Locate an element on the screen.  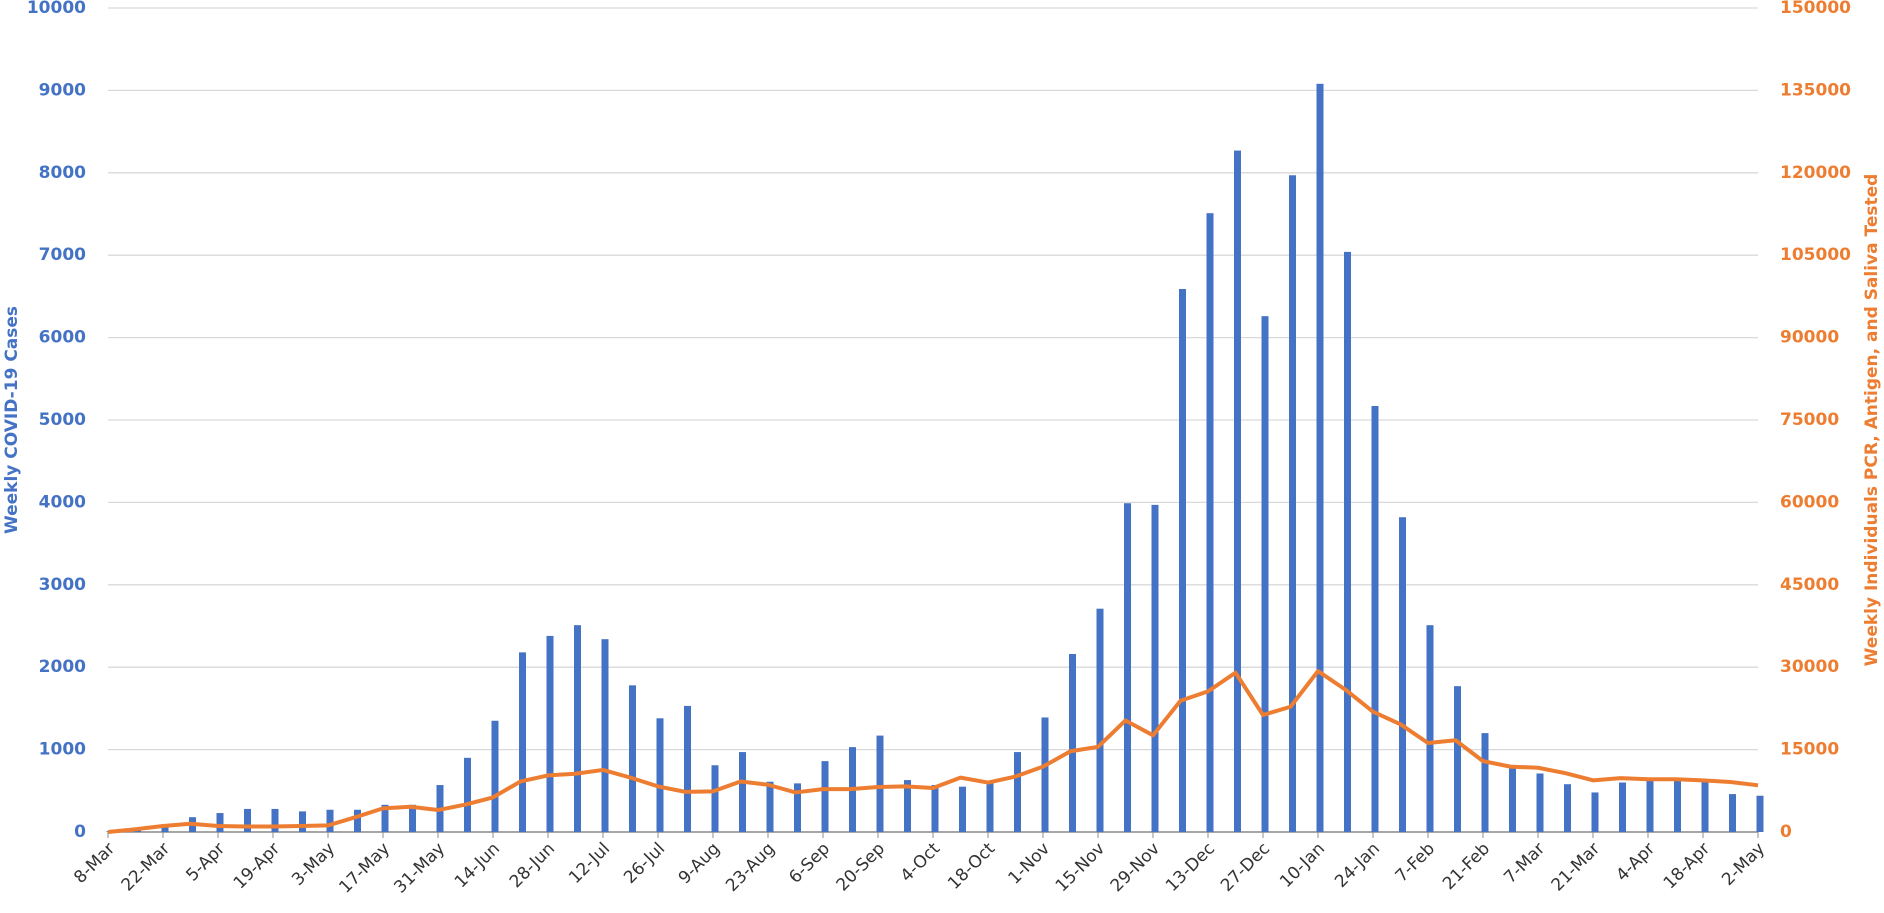
y-tick-label: 7000 is located at coordinates (62, 255).